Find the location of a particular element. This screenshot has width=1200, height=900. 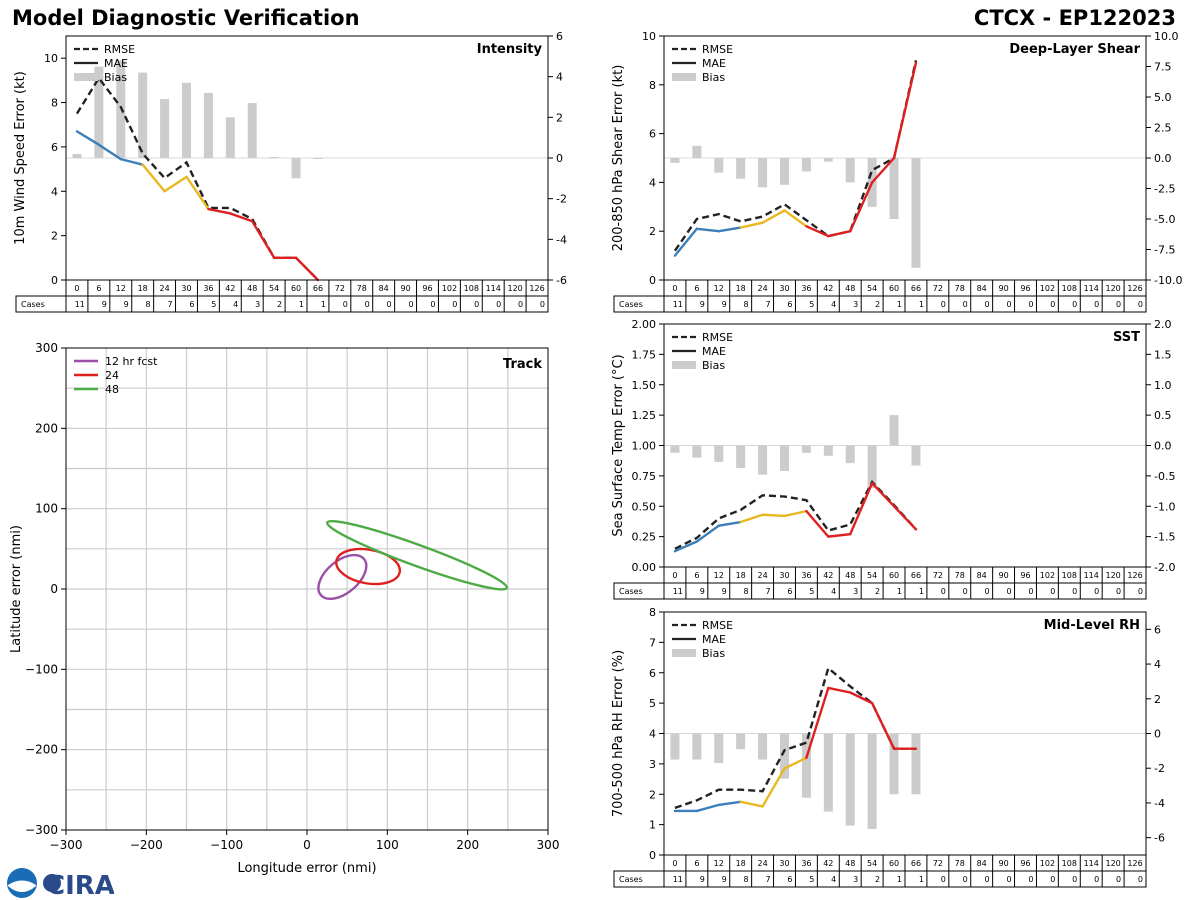

y2-tick-label: -2 is located at coordinates (561, 199).